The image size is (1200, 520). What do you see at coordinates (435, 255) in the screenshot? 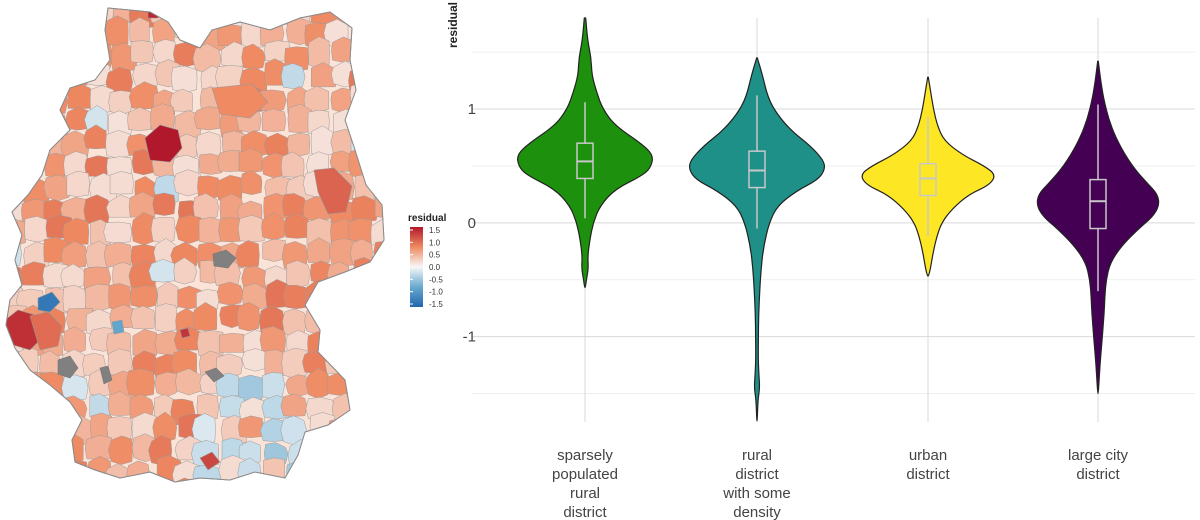
I see `legend-tick-label: 0.5` at bounding box center [435, 255].